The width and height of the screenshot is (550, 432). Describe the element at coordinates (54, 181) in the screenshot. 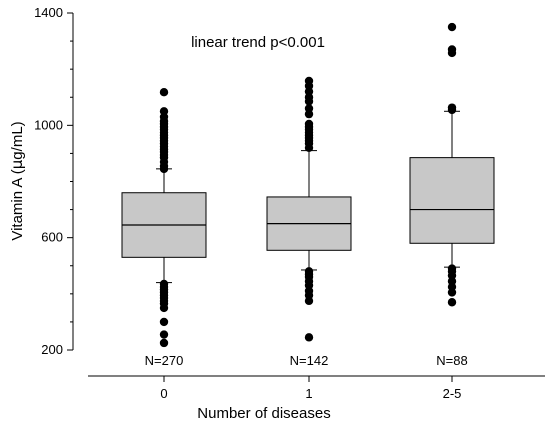

I see `y-axis: 200 600 1000 1400` at that location.